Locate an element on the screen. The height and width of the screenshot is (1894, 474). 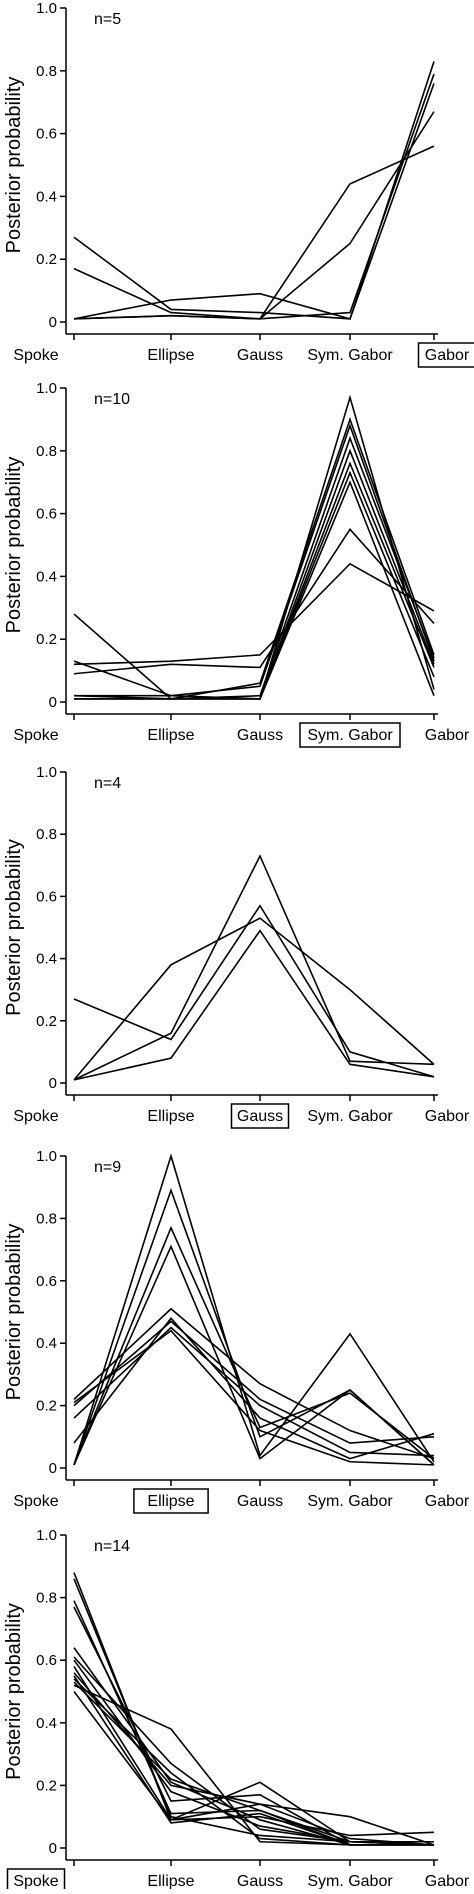
panel-annotation: n=14 is located at coordinates (112, 1546).